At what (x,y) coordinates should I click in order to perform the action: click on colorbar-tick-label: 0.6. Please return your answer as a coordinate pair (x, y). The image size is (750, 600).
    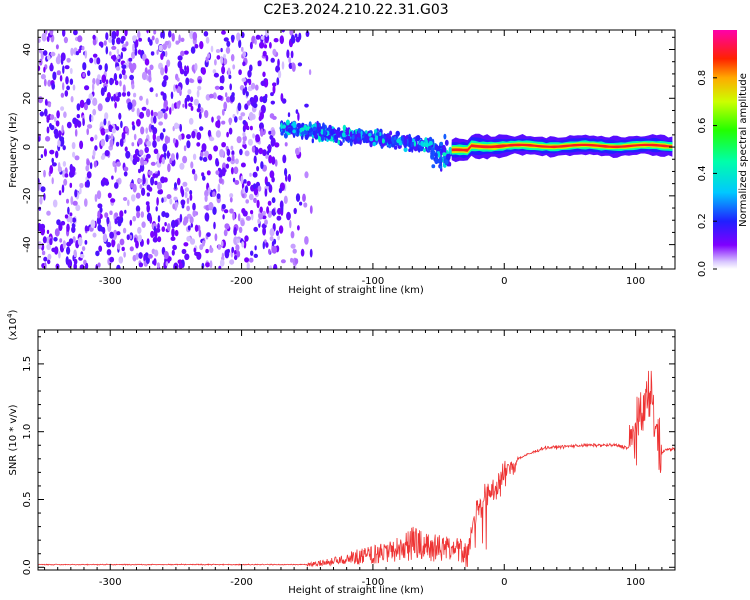
    Looking at the image, I should click on (702, 126).